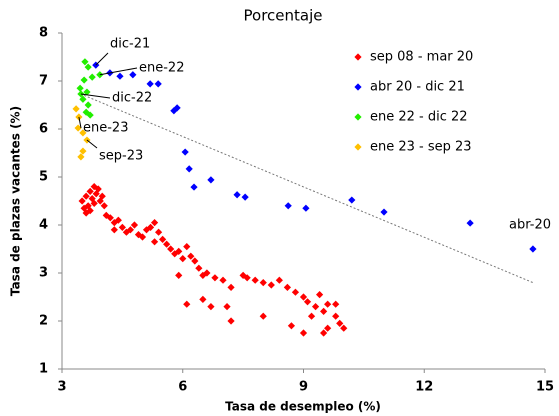 This screenshot has height=416, width=559. Describe the element at coordinates (182, 387) in the screenshot. I see `x-tick-label: 6` at that location.